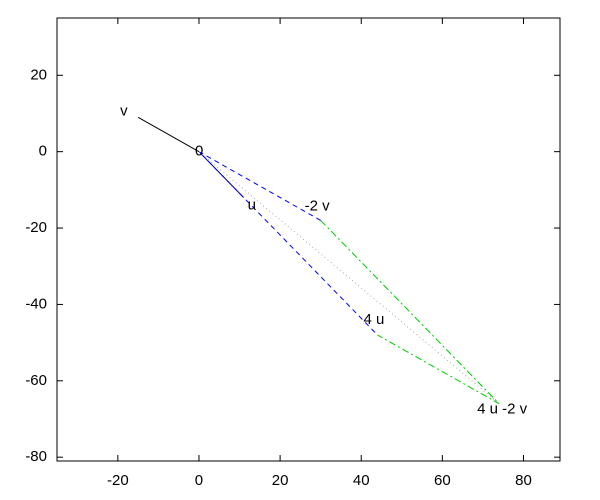 Image resolution: width=600 pixels, height=500 pixels. What do you see at coordinates (199, 480) in the screenshot?
I see `x-tick-label: 0` at bounding box center [199, 480].